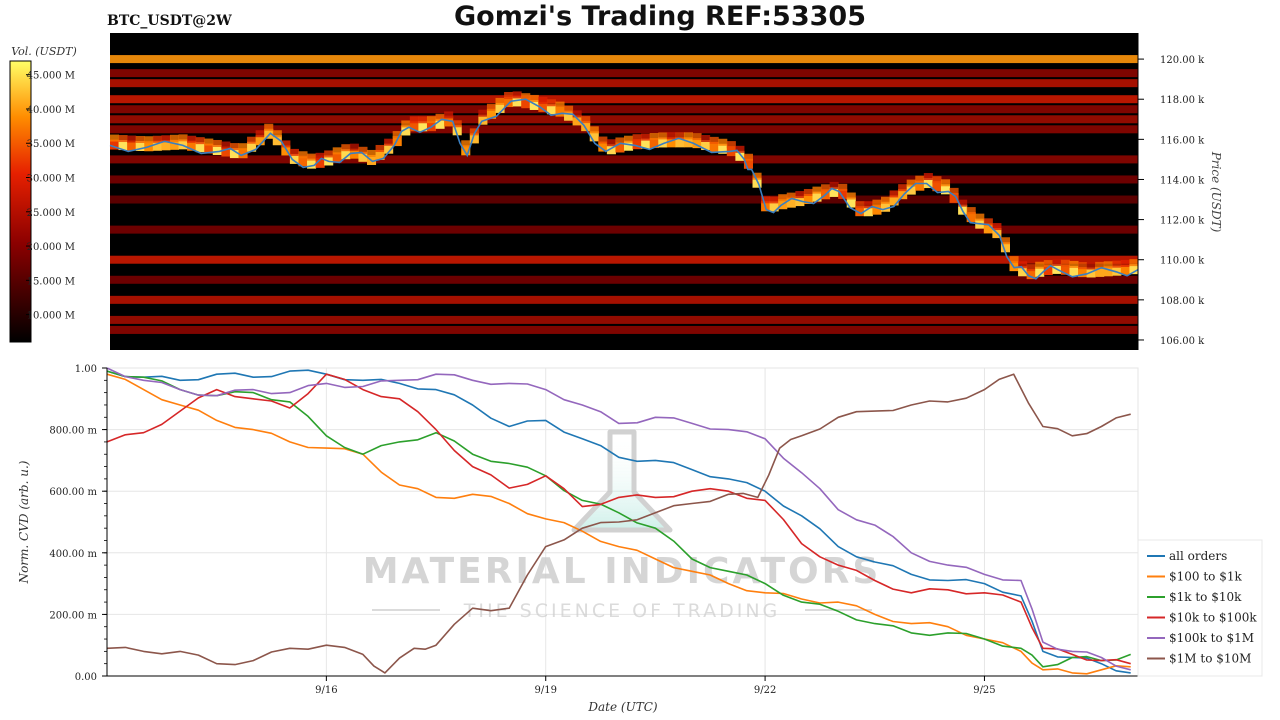  What do you see at coordinates (51, 76) in the screenshot?
I see `colorbar-tick-label: 45.000 M` at bounding box center [51, 76].